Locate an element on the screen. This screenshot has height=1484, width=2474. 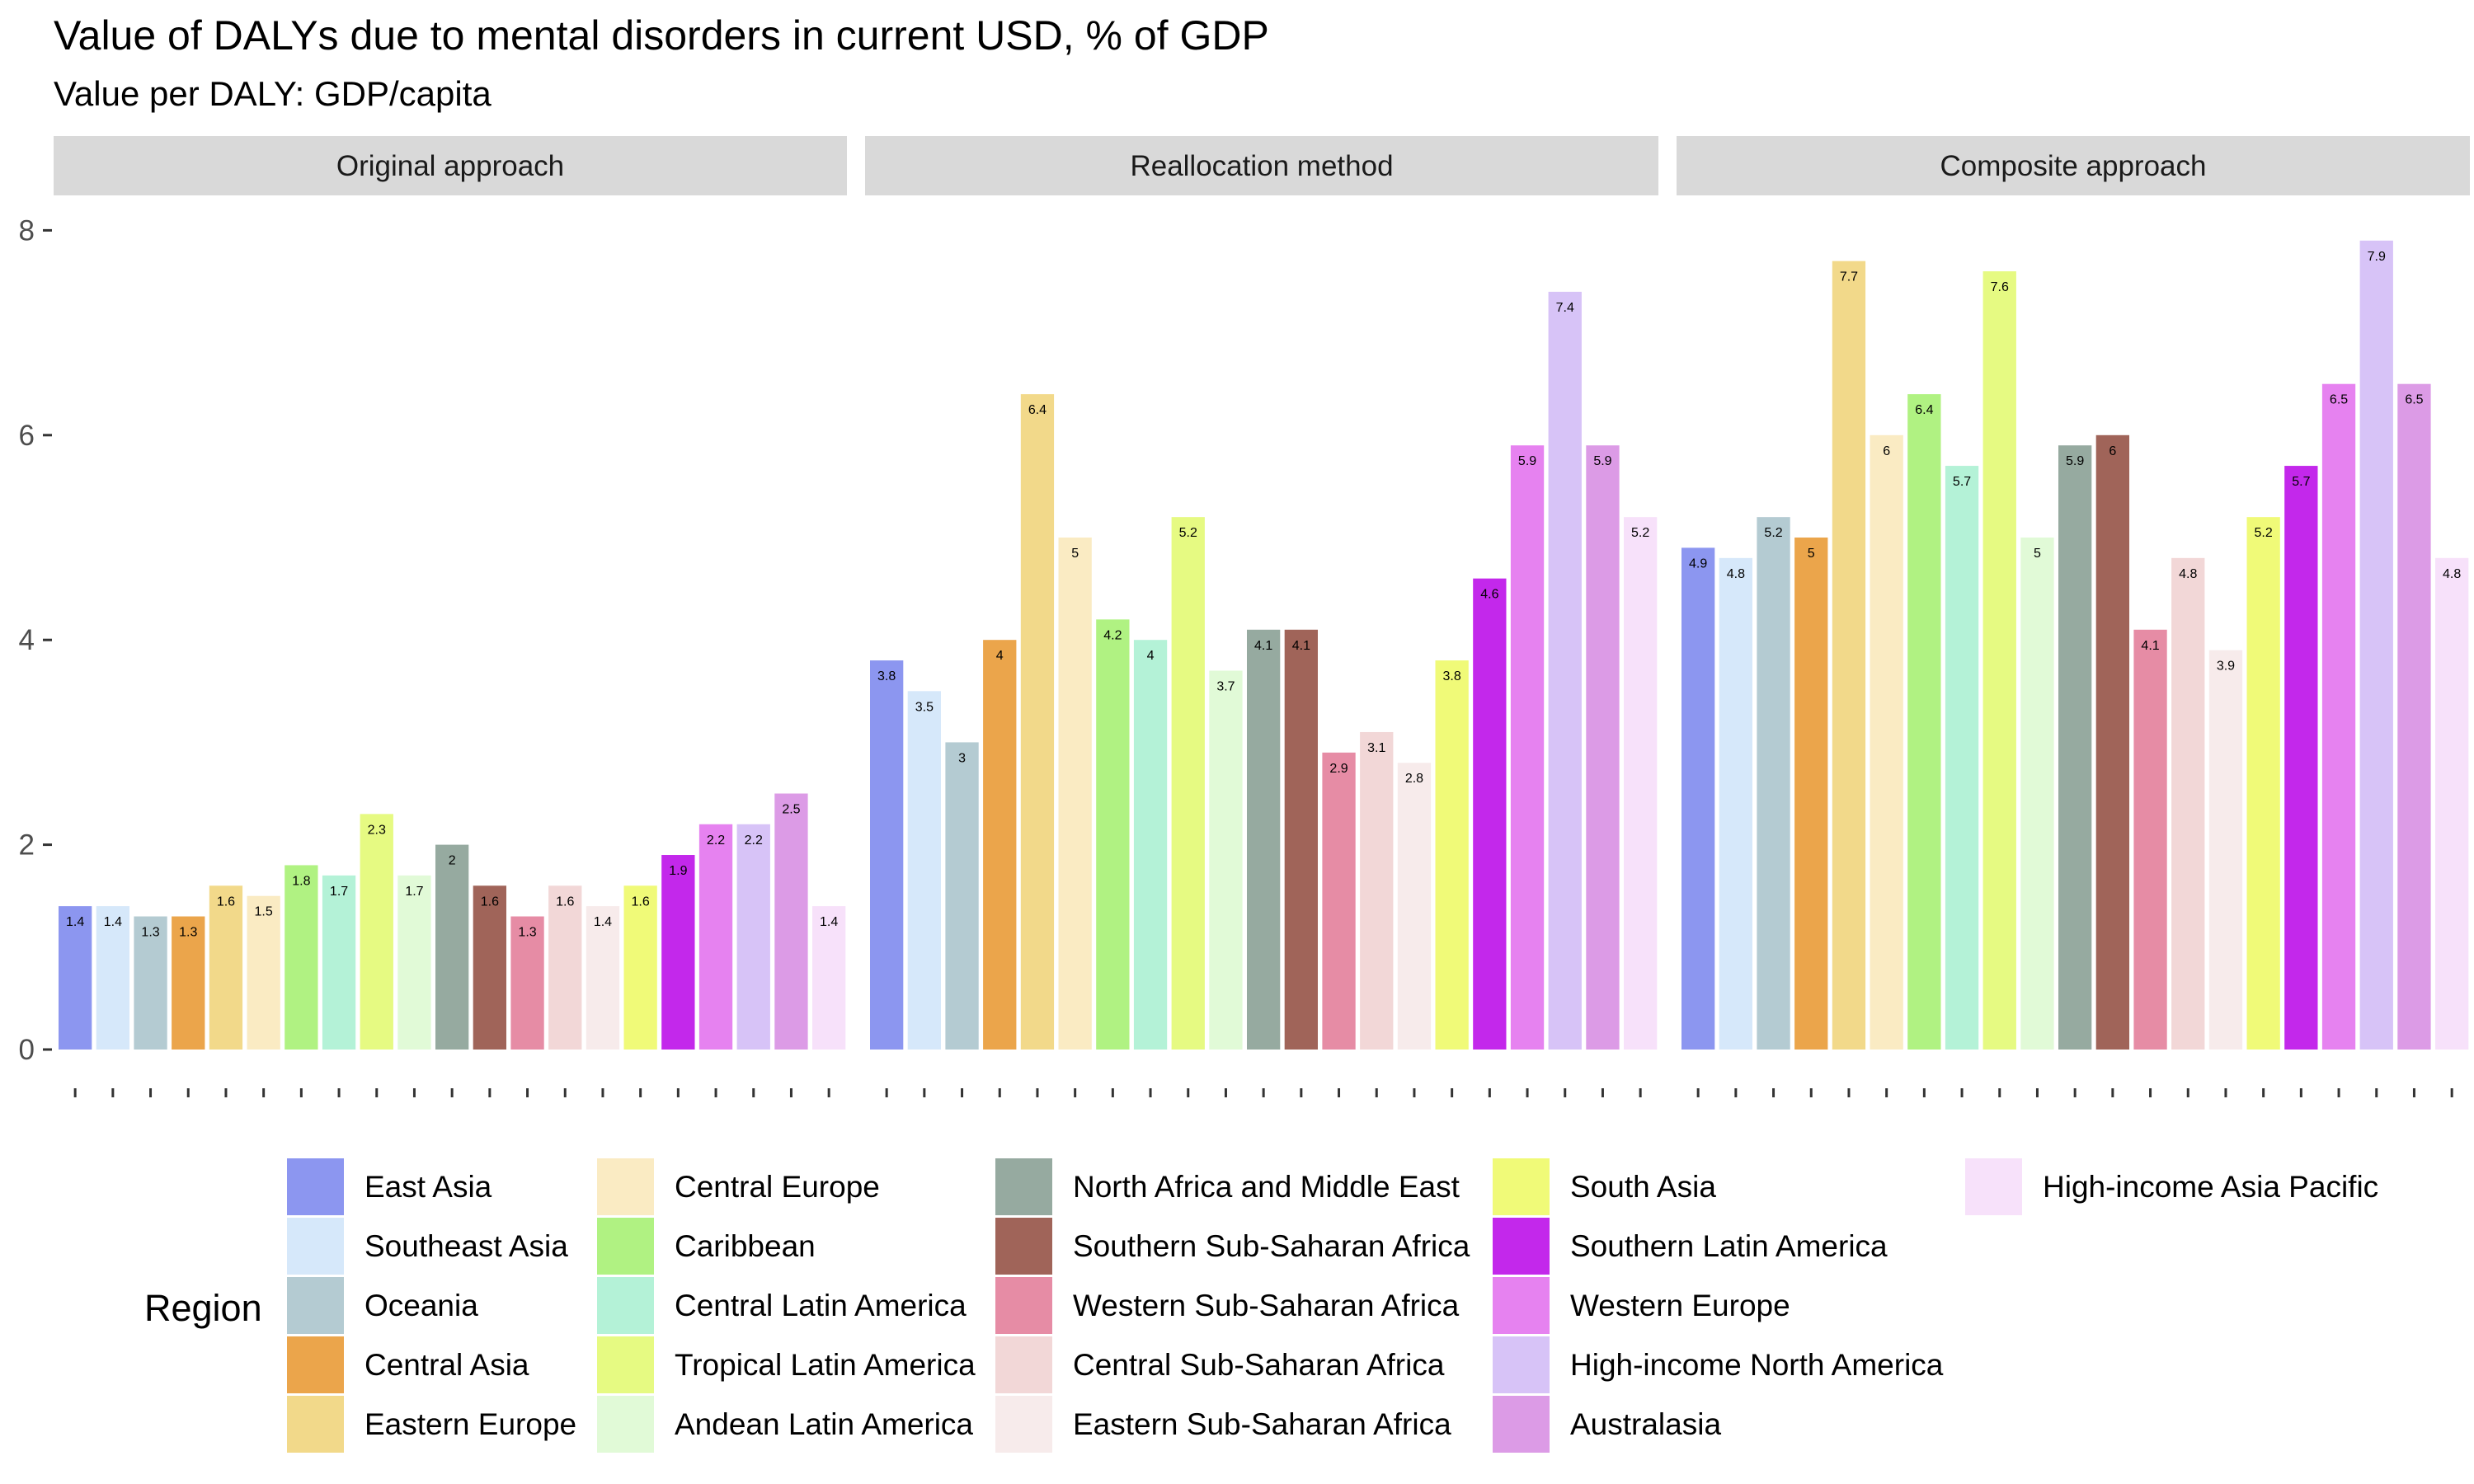
bar-value-label: 2.8 is located at coordinates (1414, 779).